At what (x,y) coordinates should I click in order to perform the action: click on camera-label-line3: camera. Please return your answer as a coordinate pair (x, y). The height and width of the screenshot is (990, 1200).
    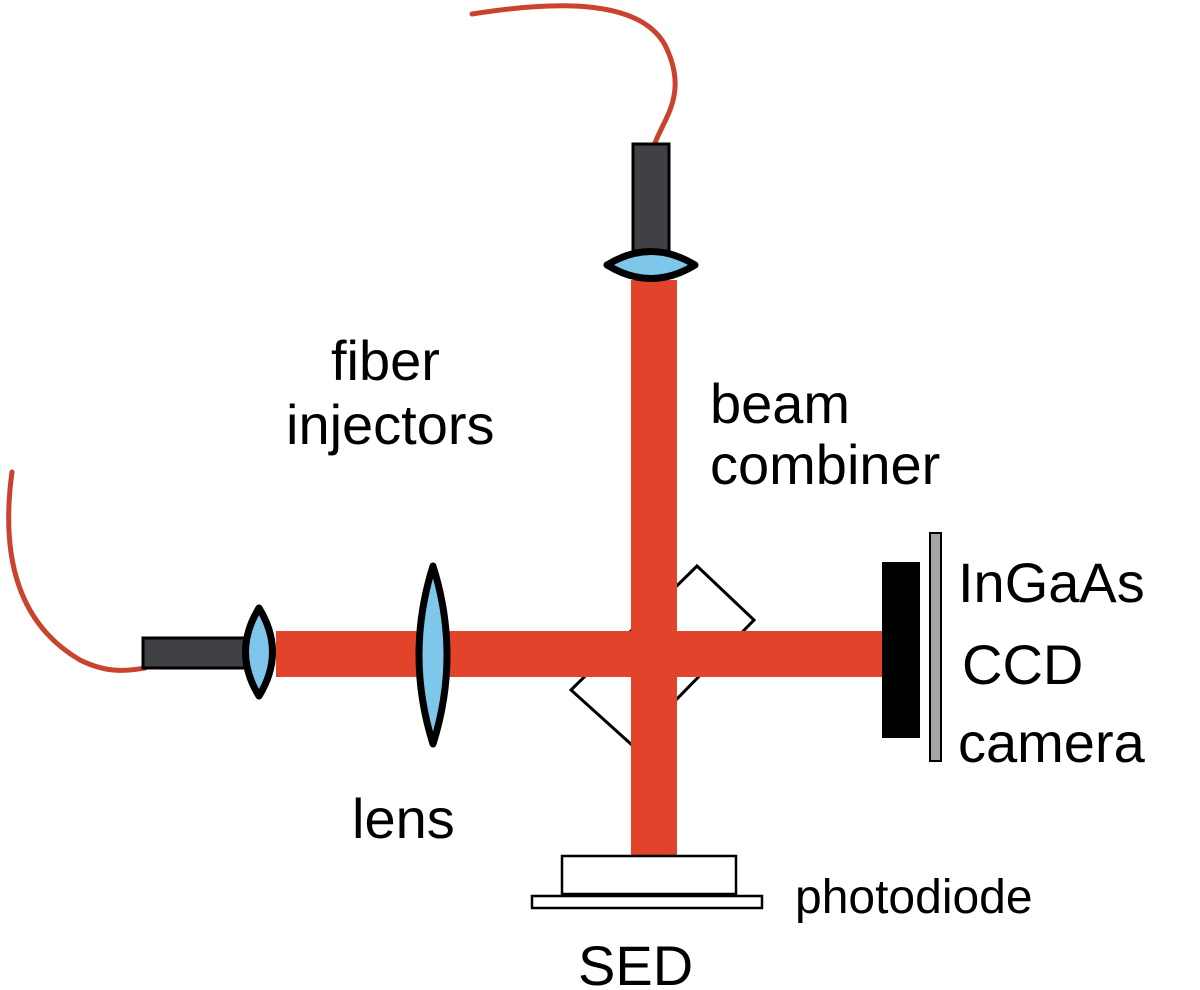
    Looking at the image, I should click on (1052, 742).